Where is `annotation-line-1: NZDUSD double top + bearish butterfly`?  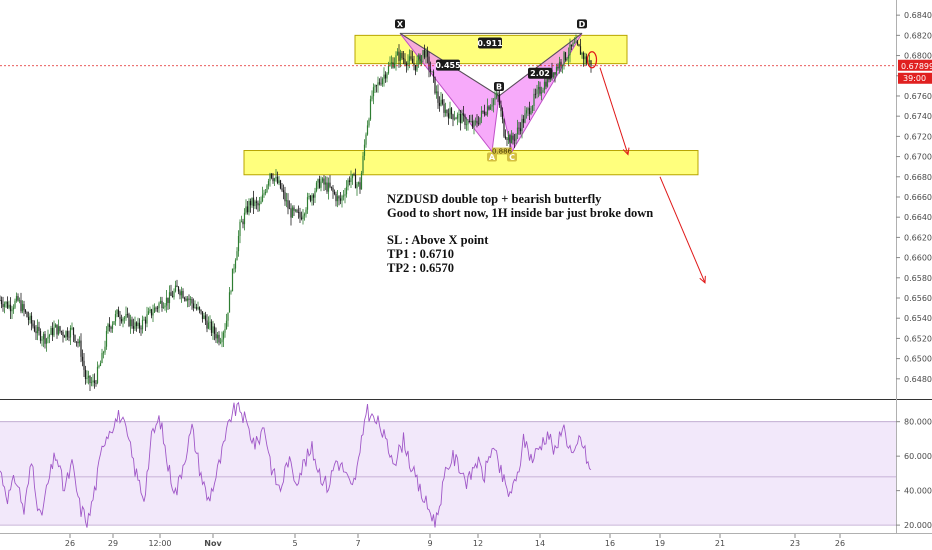
annotation-line-1: NZDUSD double top + bearish butterfly is located at coordinates (494, 199).